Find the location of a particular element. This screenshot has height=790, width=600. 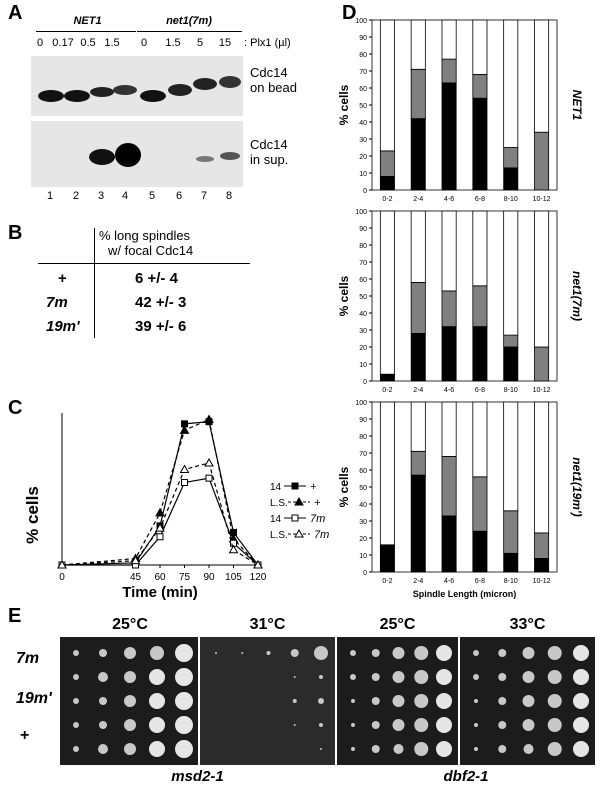

net1-7m-group-label: net1(7m) is located at coordinates (189, 21).